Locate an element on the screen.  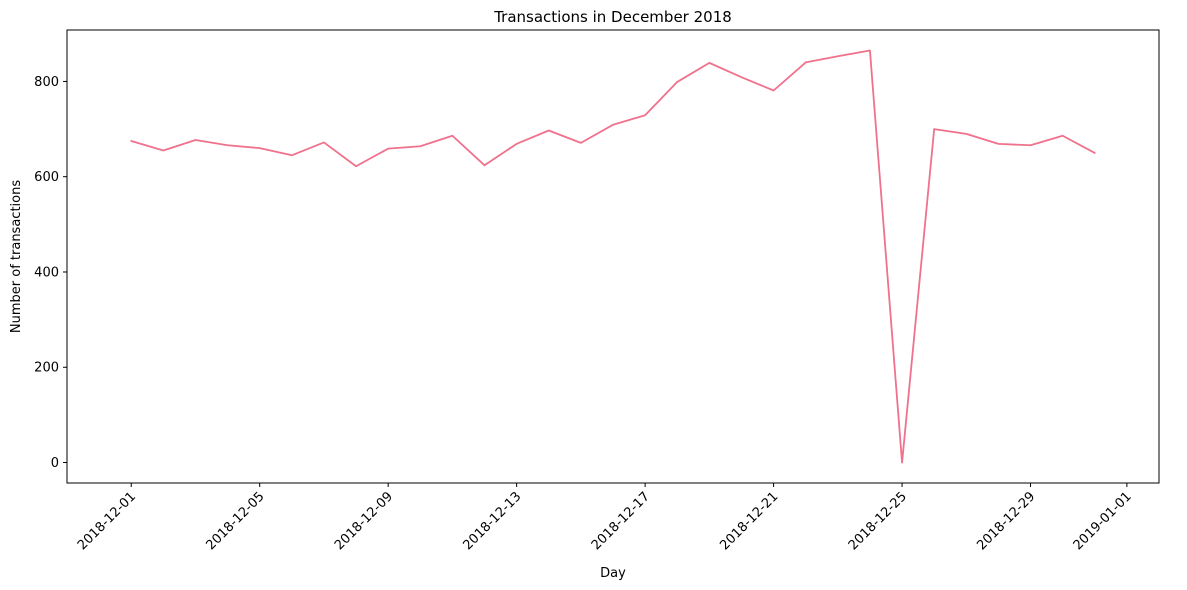
x-tick-label: 2018-12-25 is located at coordinates (878, 521).